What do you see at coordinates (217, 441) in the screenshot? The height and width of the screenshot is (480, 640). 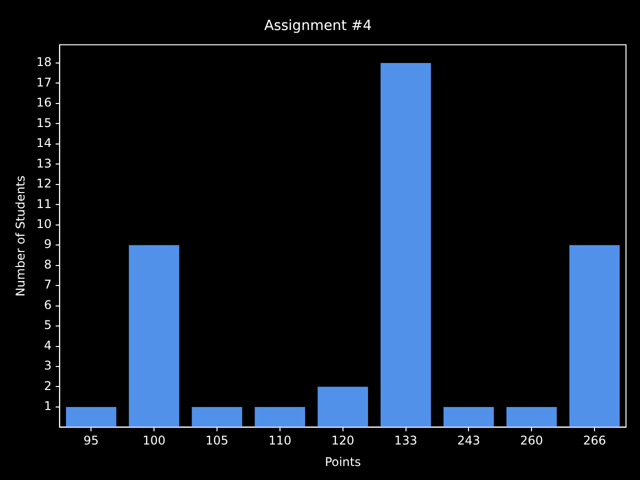 I see `x-tick-label: 105` at bounding box center [217, 441].